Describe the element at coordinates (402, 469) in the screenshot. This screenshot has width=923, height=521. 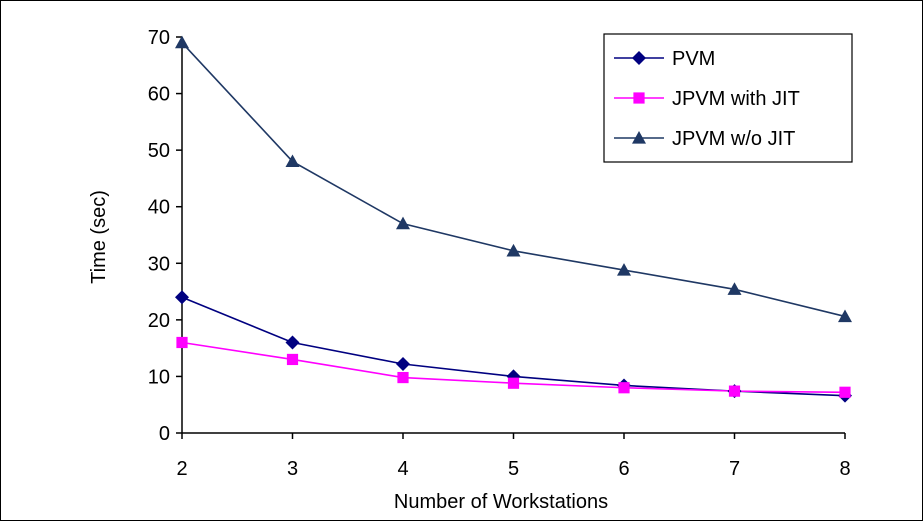
I see `x-tick-label: 4` at that location.